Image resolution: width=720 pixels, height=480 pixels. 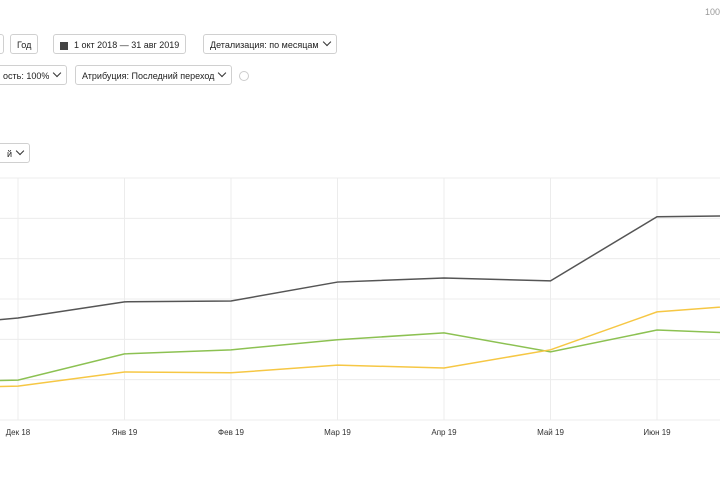 I want to click on prev-button, so click(x=2, y=44).